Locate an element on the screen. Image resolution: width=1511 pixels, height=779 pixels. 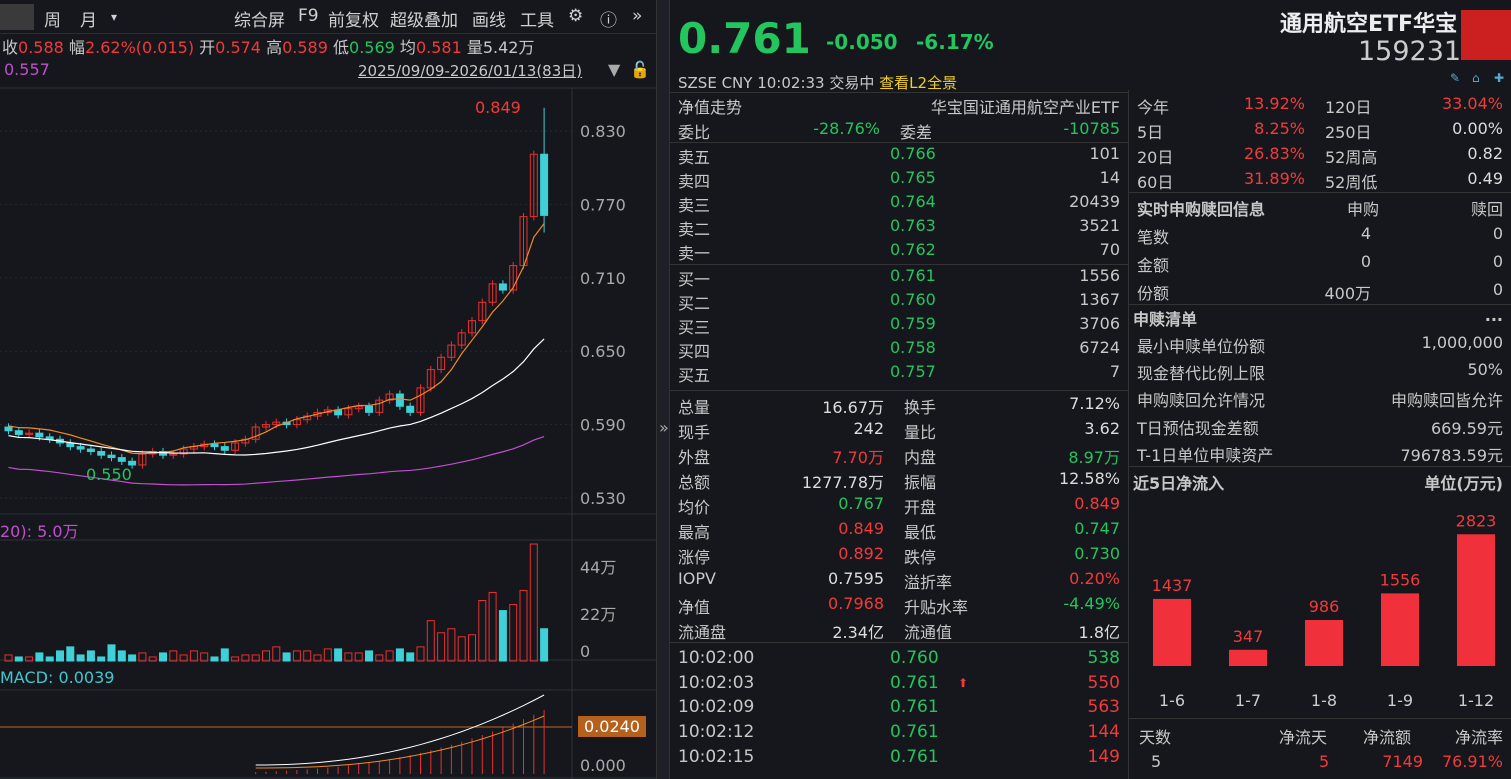
bid-volume: 7 is located at coordinates (1114, 371).